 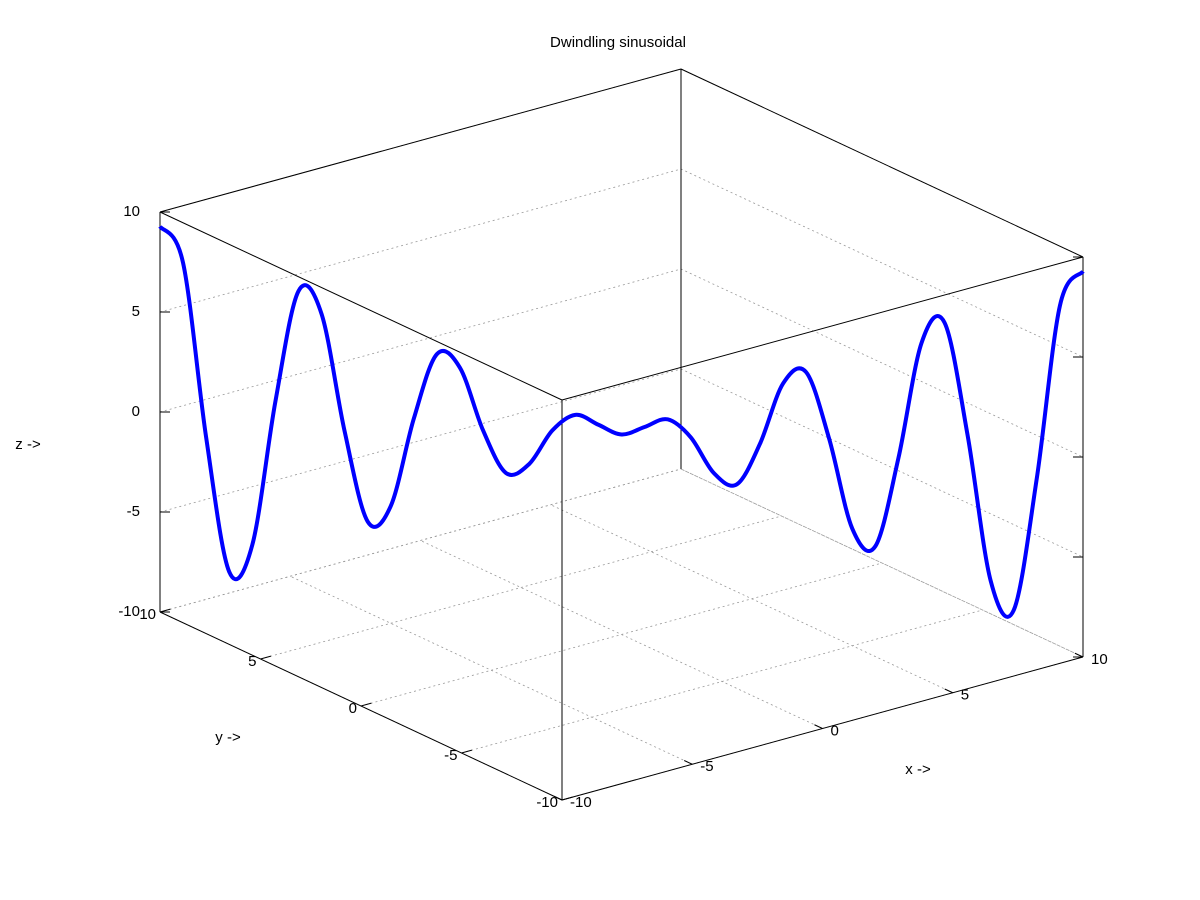 What do you see at coordinates (1099, 659) in the screenshot?
I see `x-tick-label: 10` at bounding box center [1099, 659].